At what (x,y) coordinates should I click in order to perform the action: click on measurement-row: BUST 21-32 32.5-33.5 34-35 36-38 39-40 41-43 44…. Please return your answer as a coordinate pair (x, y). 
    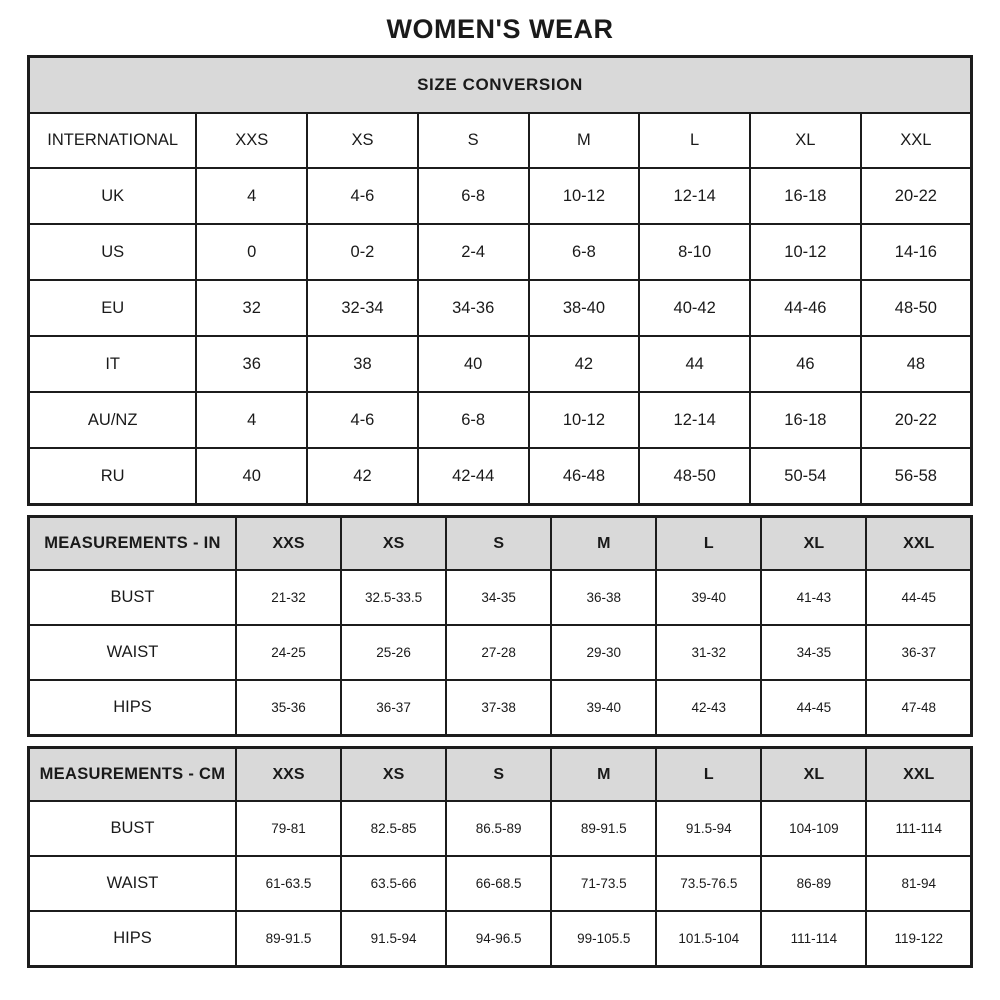
    Looking at the image, I should click on (500, 597).